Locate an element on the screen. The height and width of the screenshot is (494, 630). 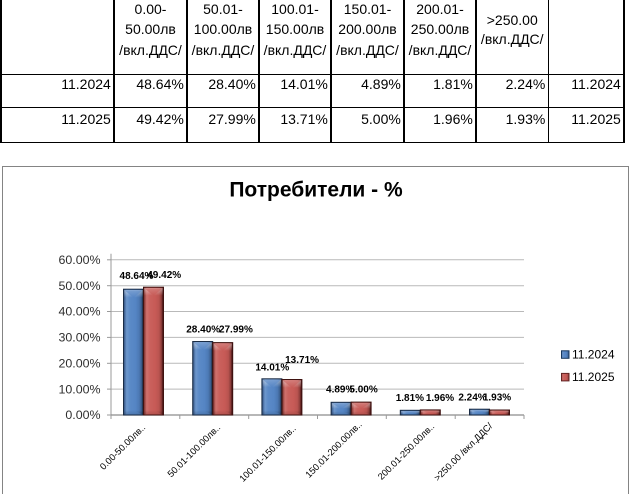
svg-text: 1.96% is located at coordinates (440, 398).